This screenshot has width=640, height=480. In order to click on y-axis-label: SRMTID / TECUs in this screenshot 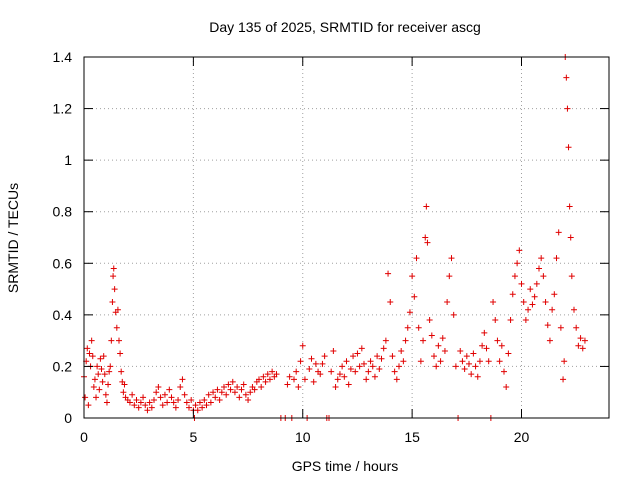, I will do `click(13, 238)`.